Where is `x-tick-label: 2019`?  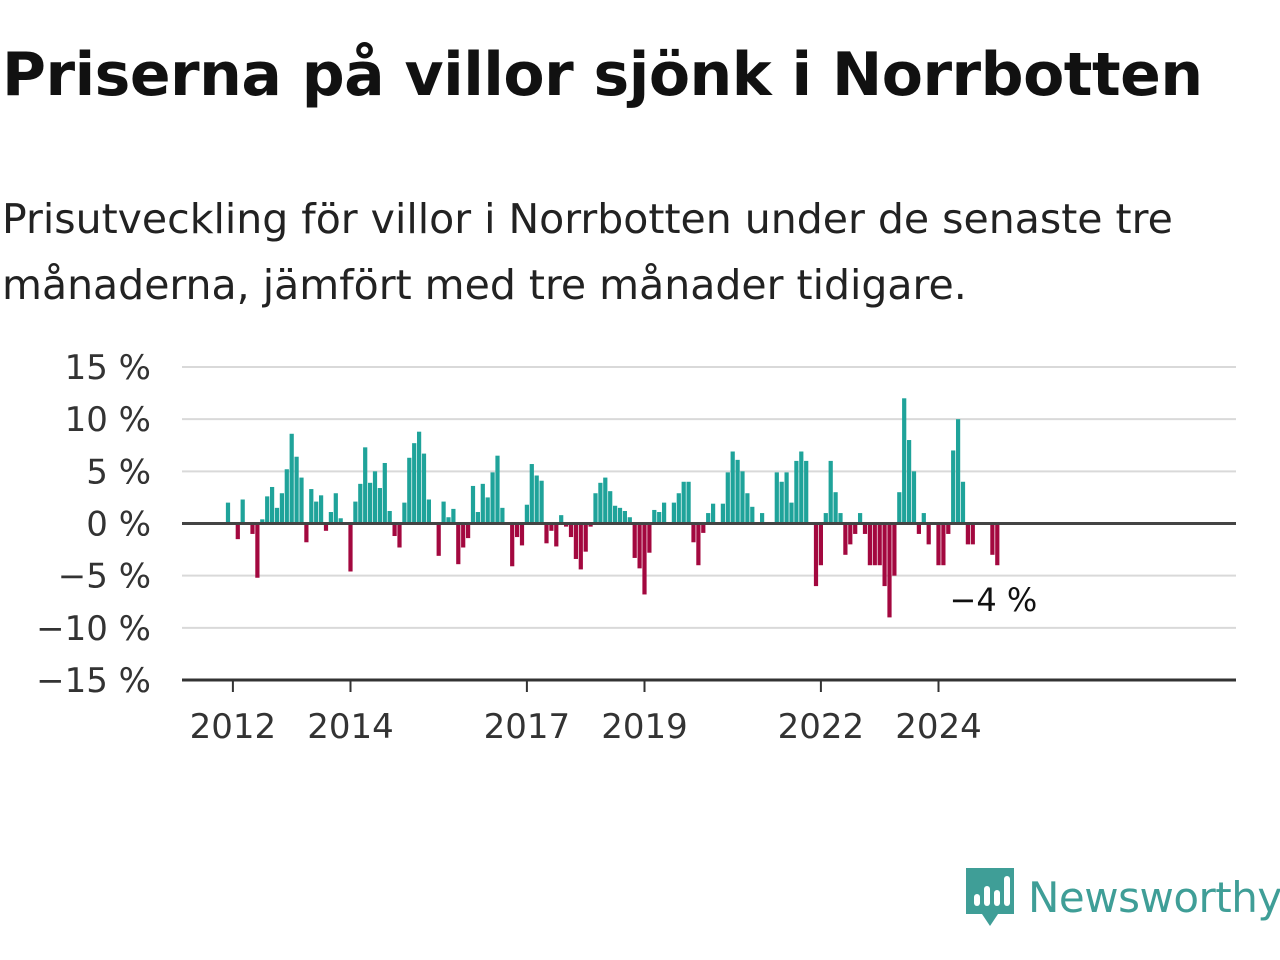 x-tick-label: 2019 is located at coordinates (644, 727).